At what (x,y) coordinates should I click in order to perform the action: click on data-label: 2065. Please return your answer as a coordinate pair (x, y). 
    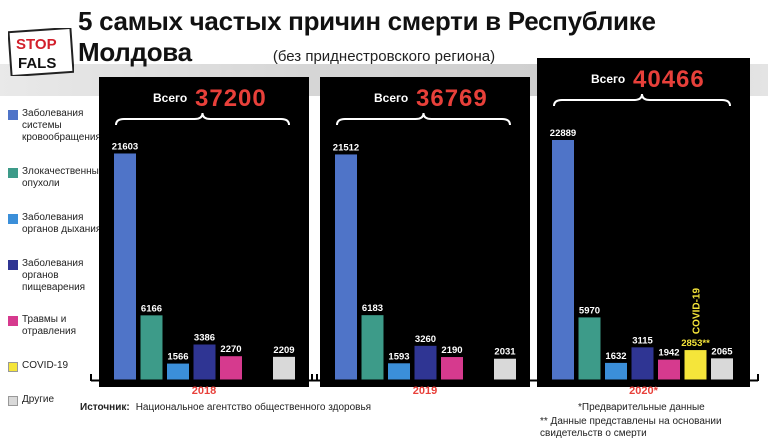
    Looking at the image, I should click on (722, 351).